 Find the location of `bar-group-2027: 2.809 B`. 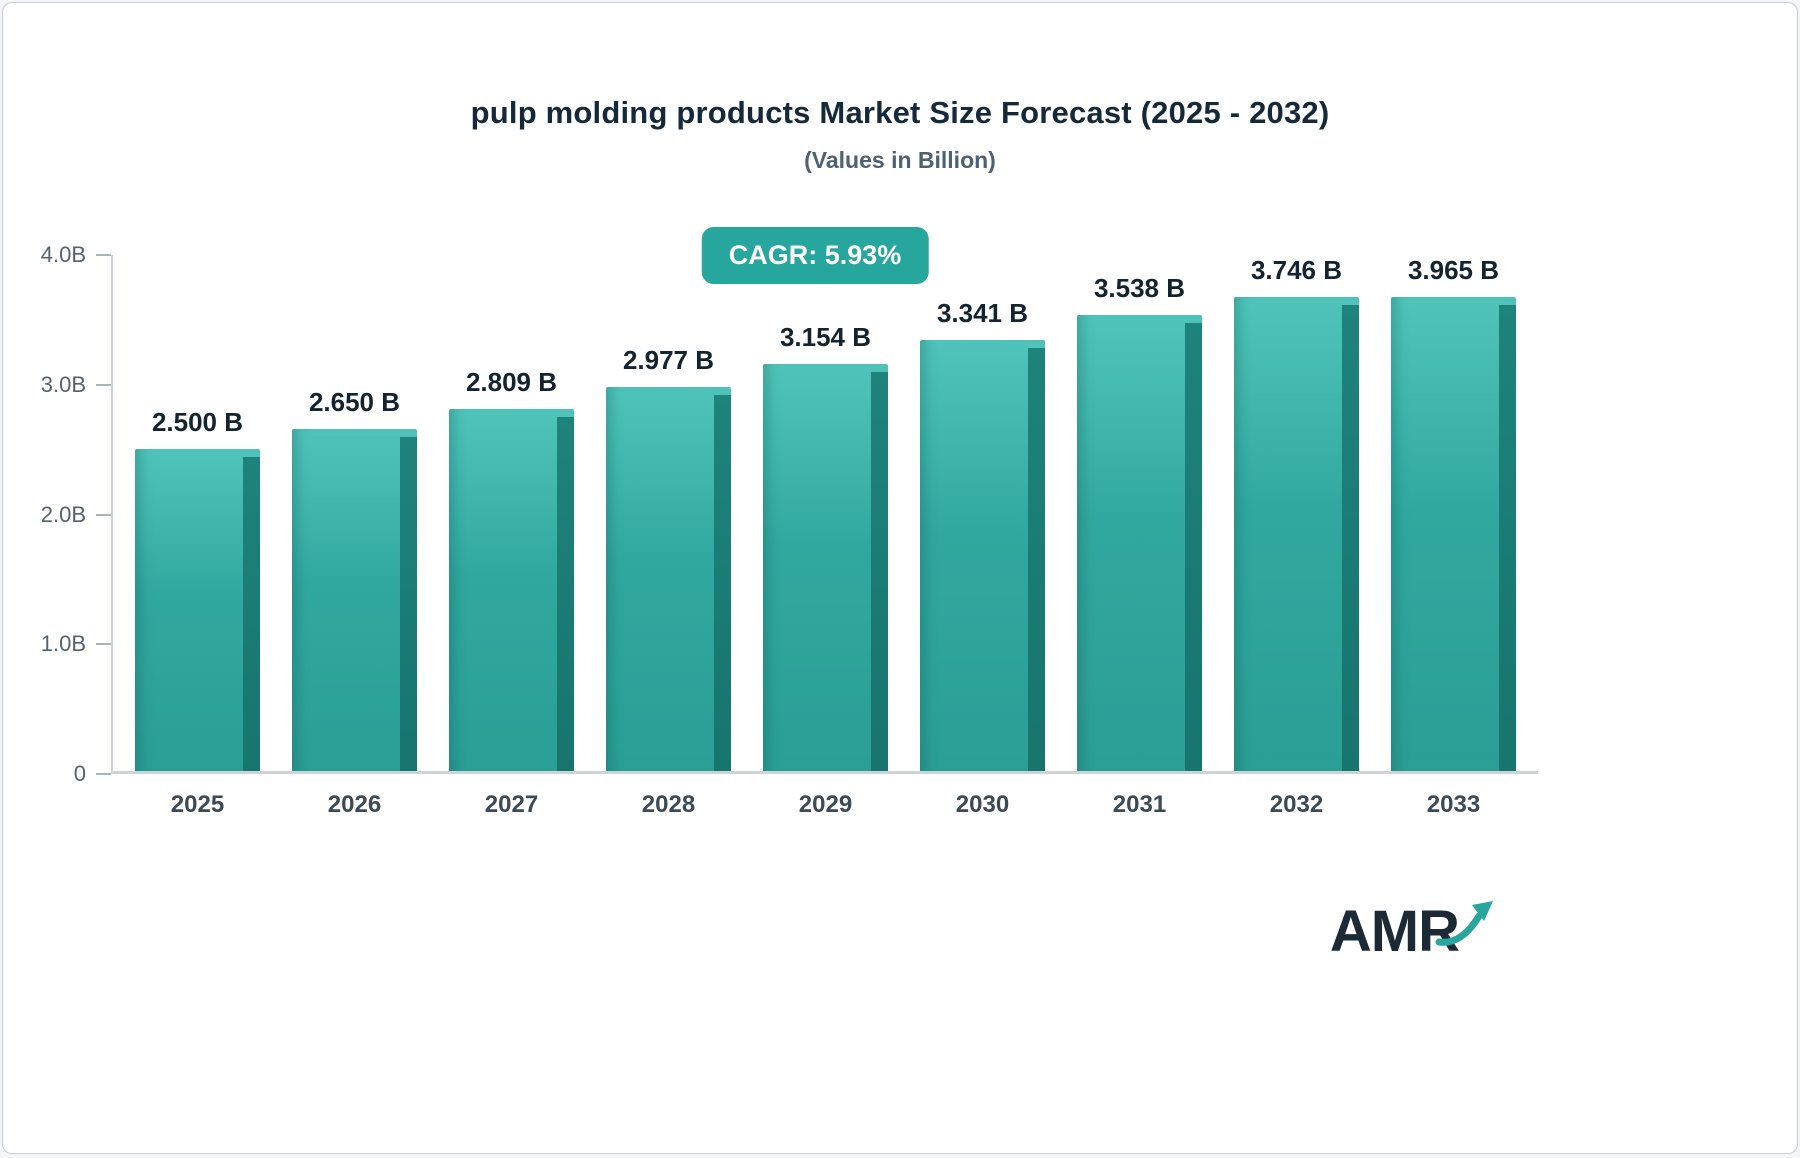

bar-group-2027: 2.809 B is located at coordinates (511, 513).